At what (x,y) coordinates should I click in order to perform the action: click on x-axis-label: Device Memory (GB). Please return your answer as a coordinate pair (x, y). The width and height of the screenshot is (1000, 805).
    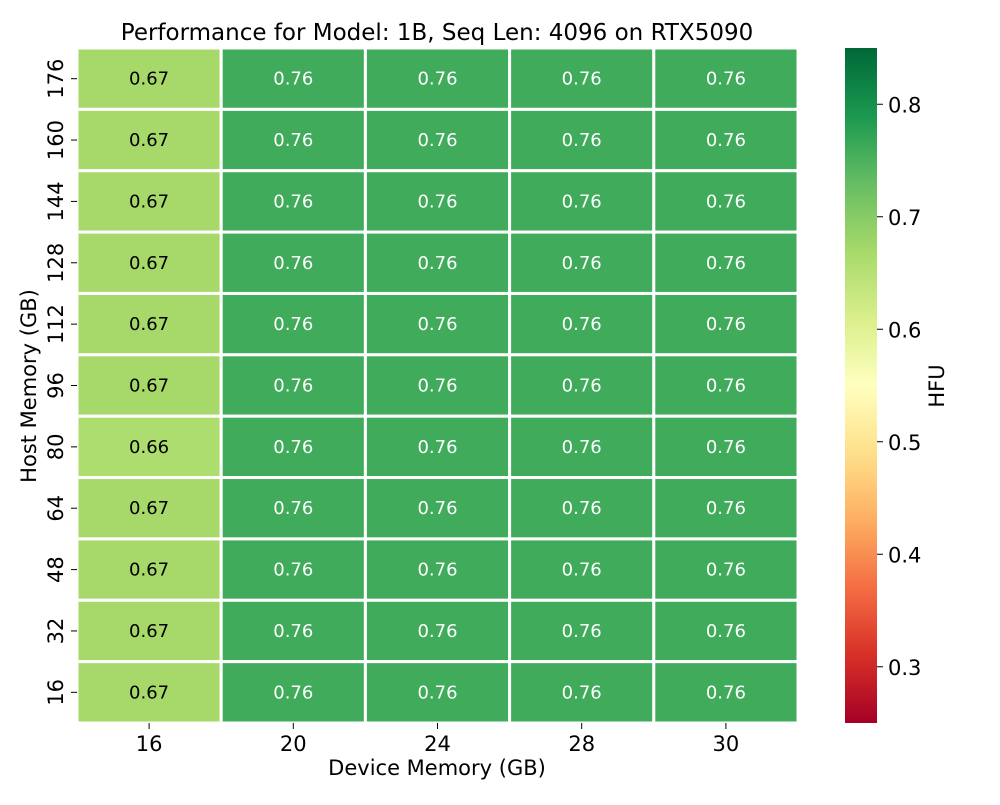
    Looking at the image, I should click on (437, 768).